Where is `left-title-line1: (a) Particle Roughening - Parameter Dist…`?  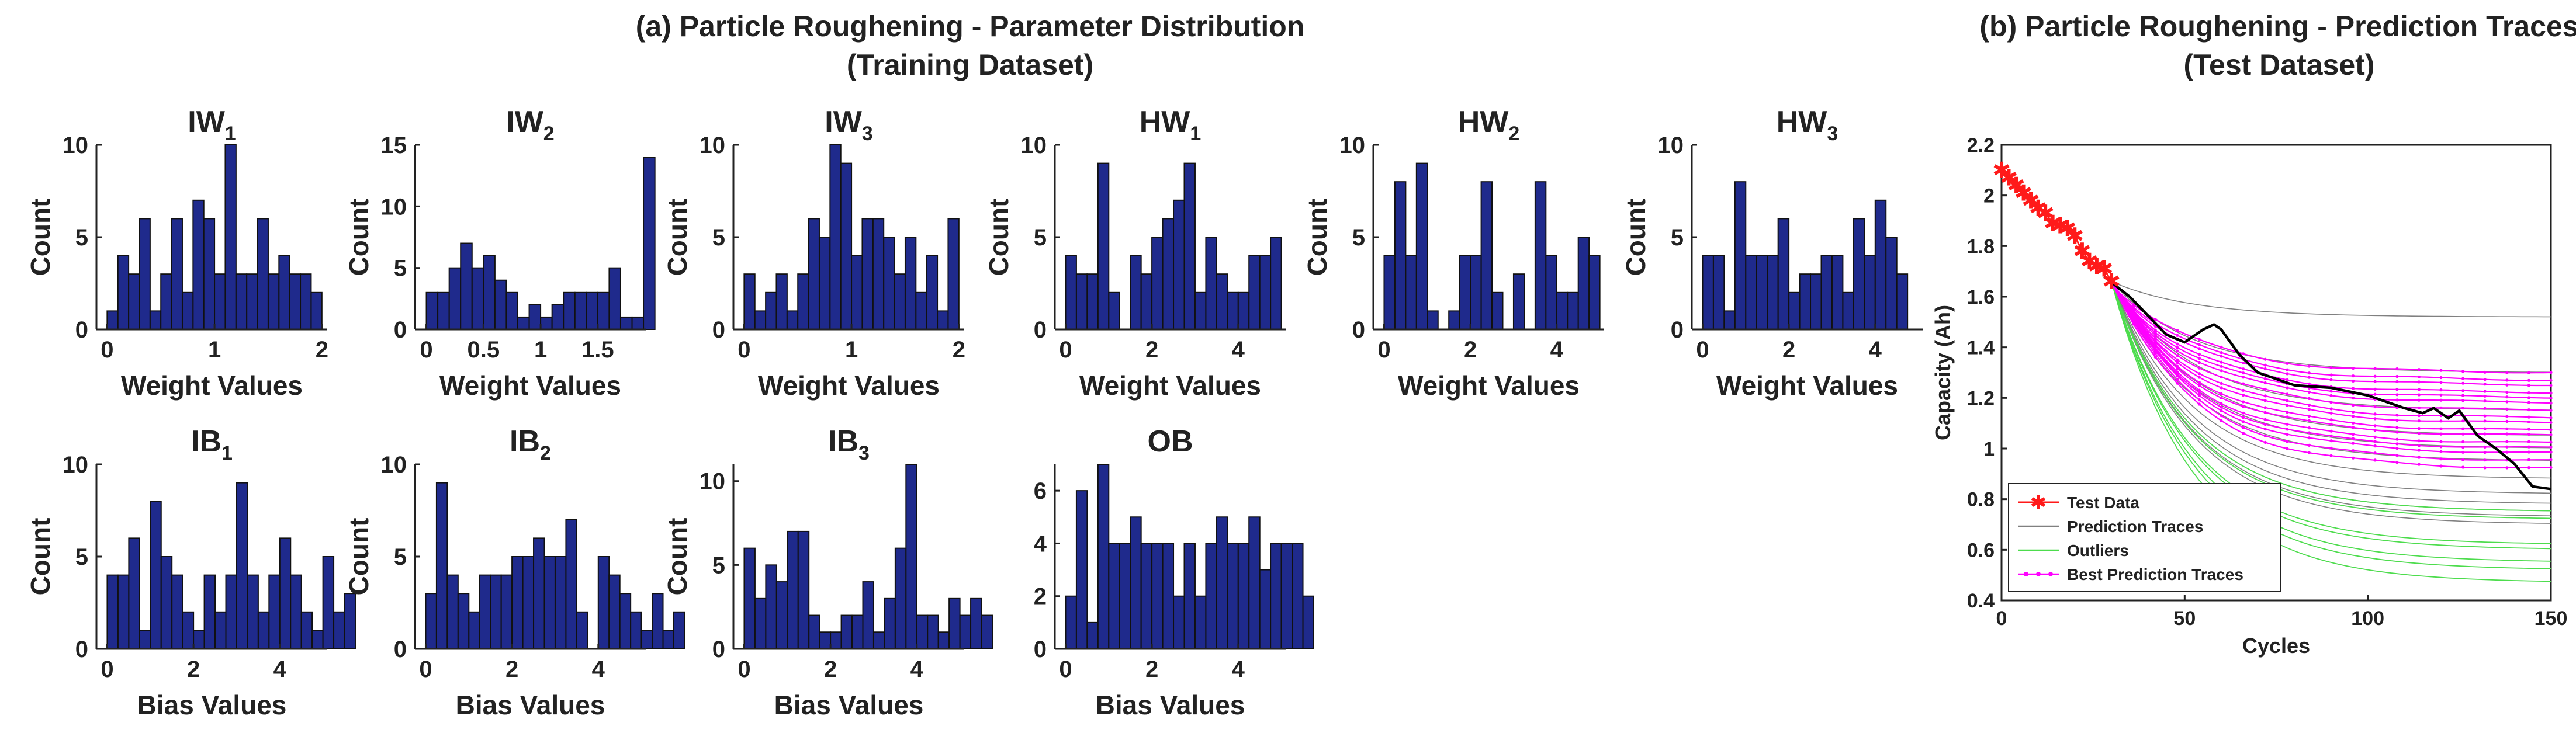
left-title-line1: (a) Particle Roughening - Parameter Dist… is located at coordinates (970, 26).